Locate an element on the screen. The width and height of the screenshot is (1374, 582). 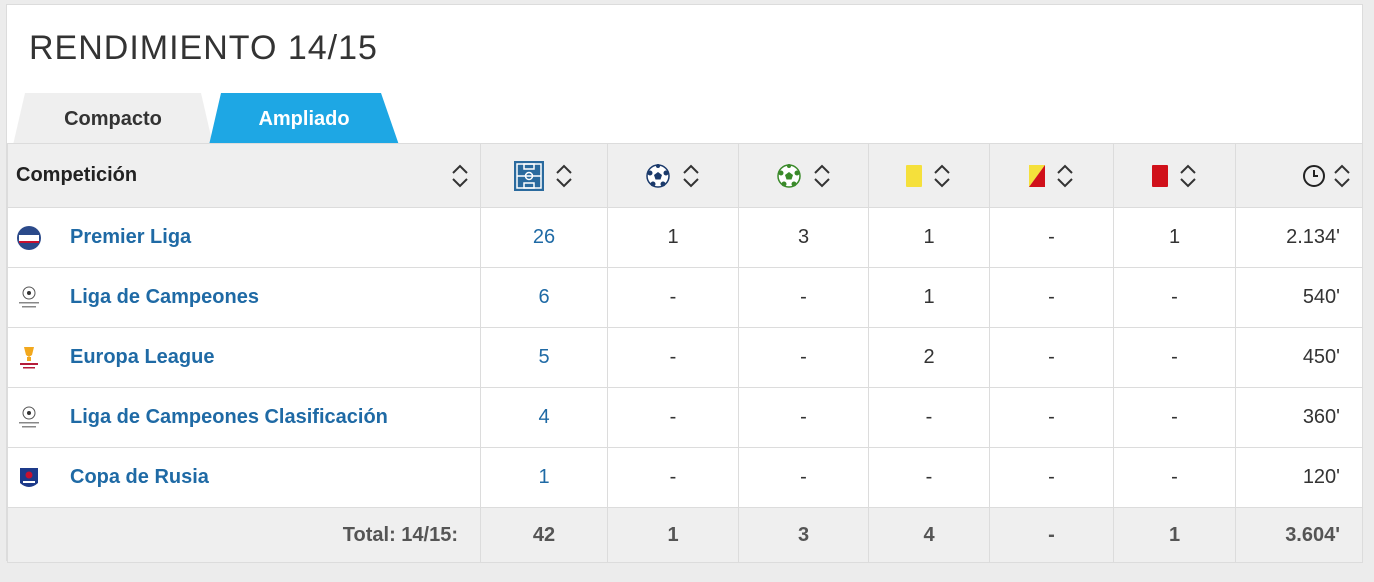
tab-compacto: Compacto is located at coordinates (113, 119).